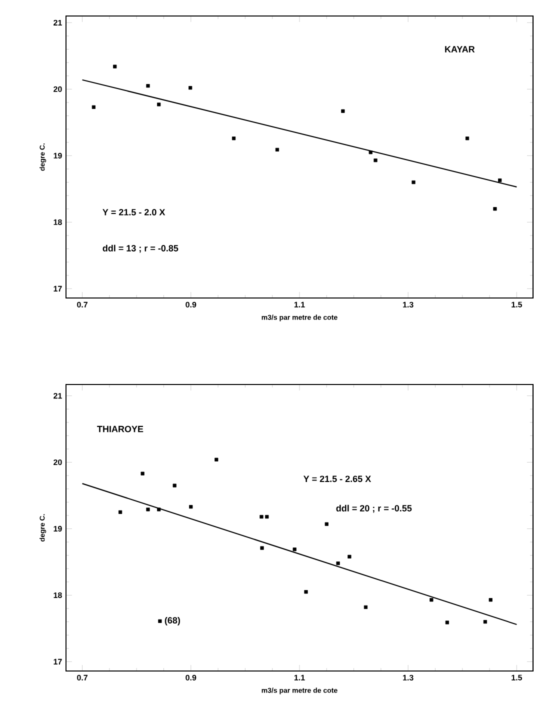 The image size is (534, 713). What do you see at coordinates (140, 248) in the screenshot?
I see `annotation: ddl = 13 ; r = -0.85` at bounding box center [140, 248].